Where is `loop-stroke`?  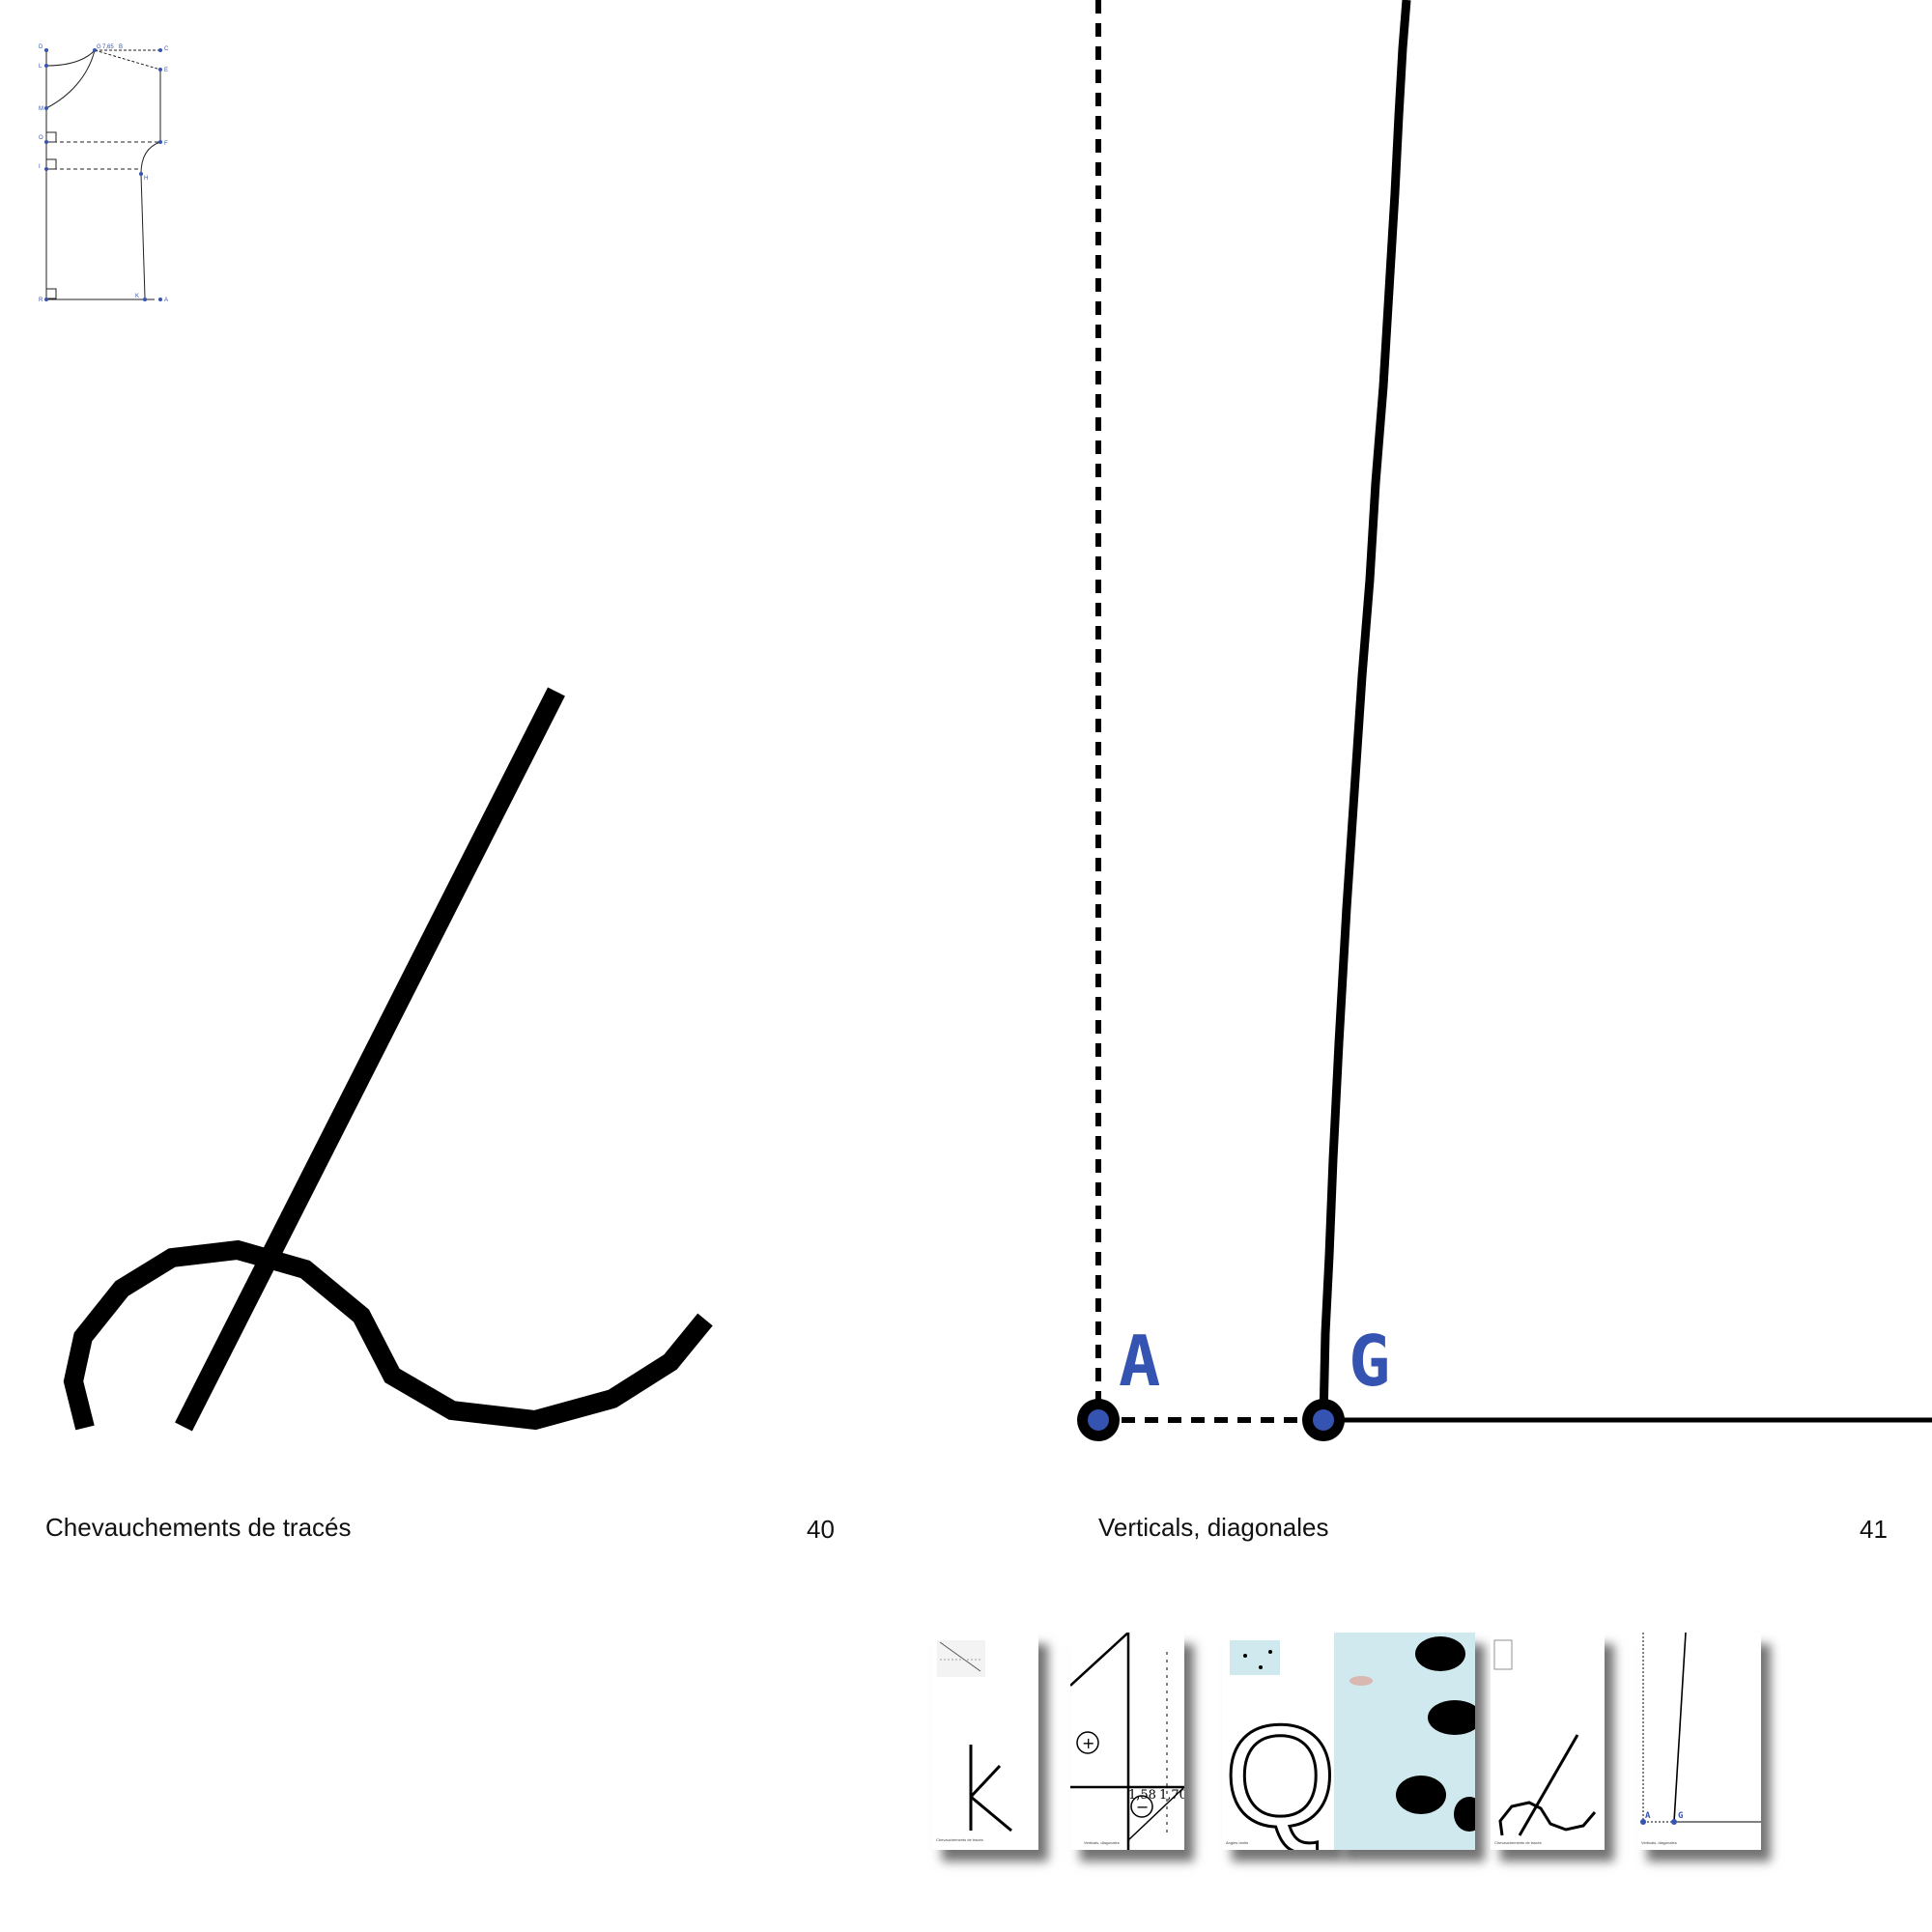 loop-stroke is located at coordinates (388, 1335).